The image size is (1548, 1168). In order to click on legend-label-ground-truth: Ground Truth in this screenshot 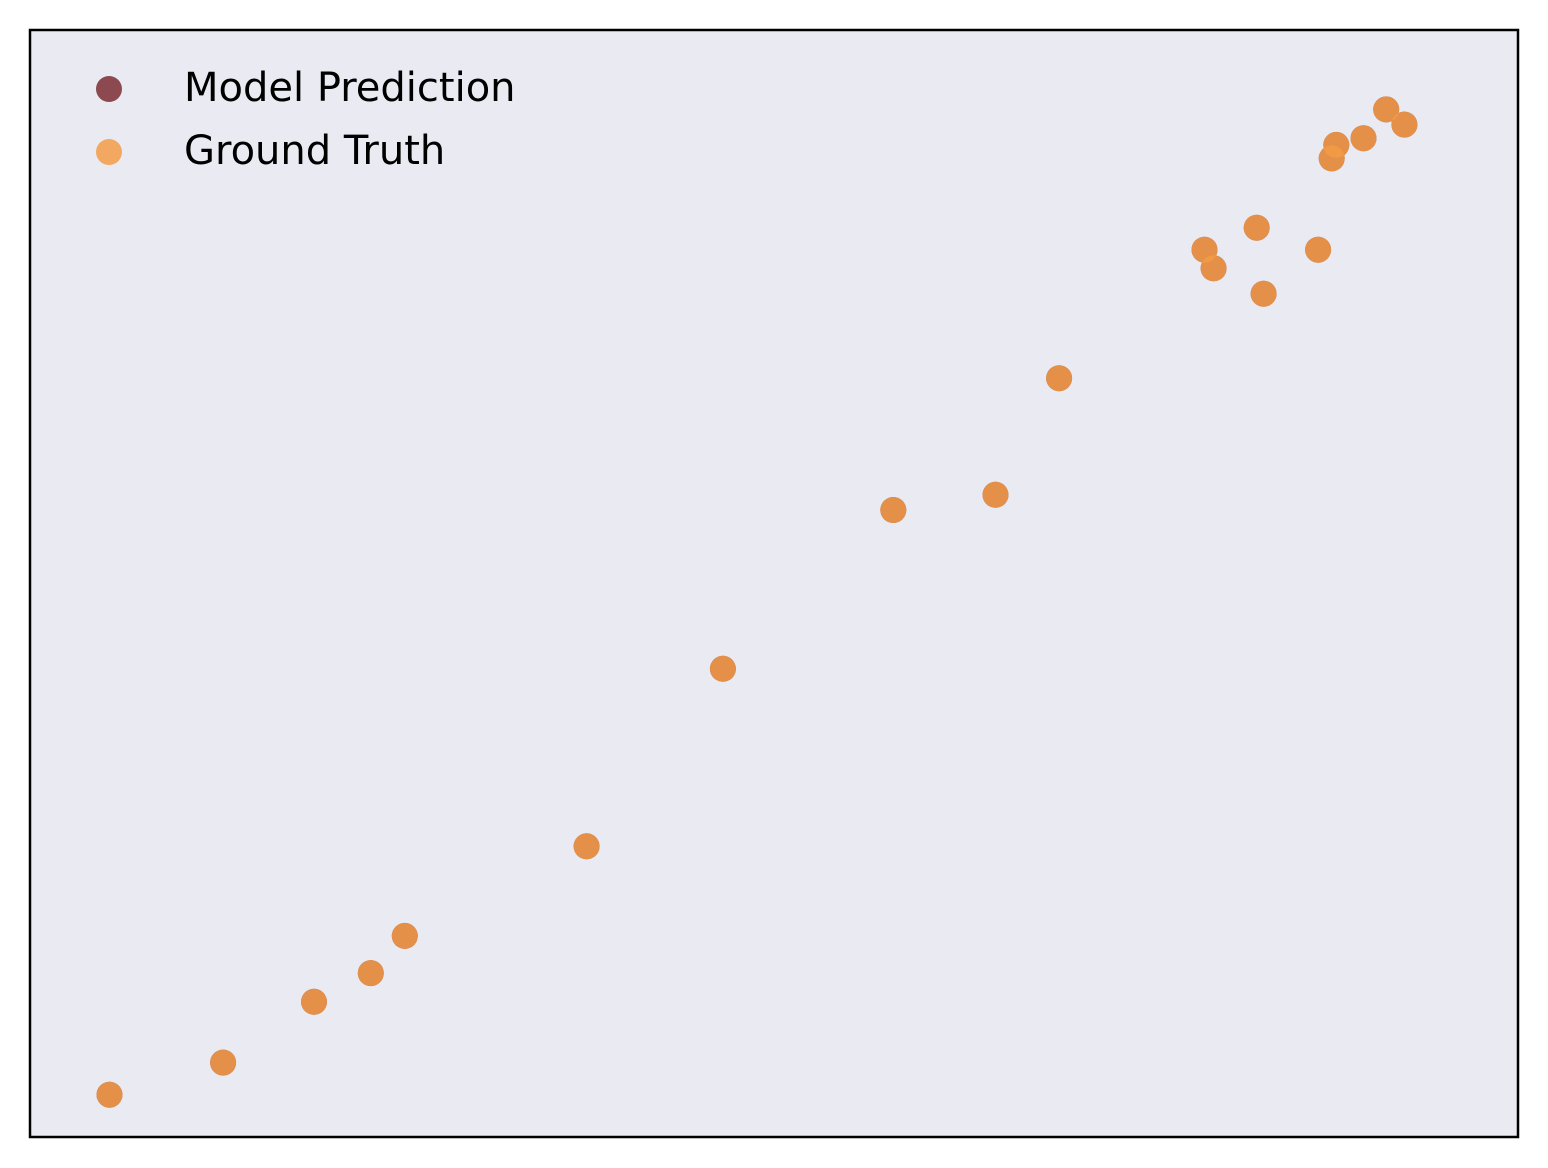, I will do `click(314, 151)`.